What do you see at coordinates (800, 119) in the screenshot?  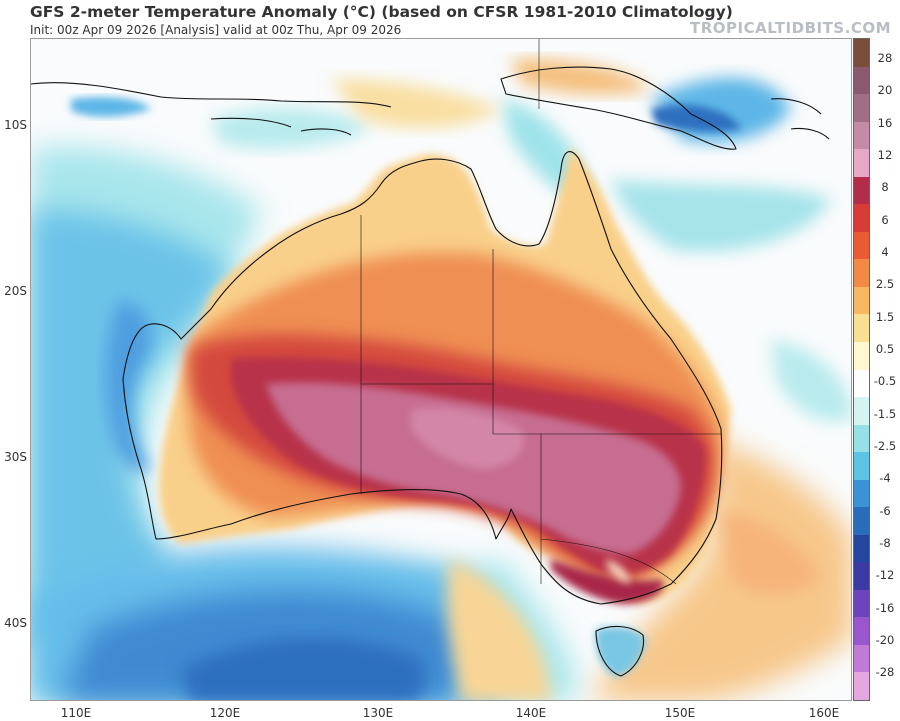 I see `solomon-coastline` at bounding box center [800, 119].